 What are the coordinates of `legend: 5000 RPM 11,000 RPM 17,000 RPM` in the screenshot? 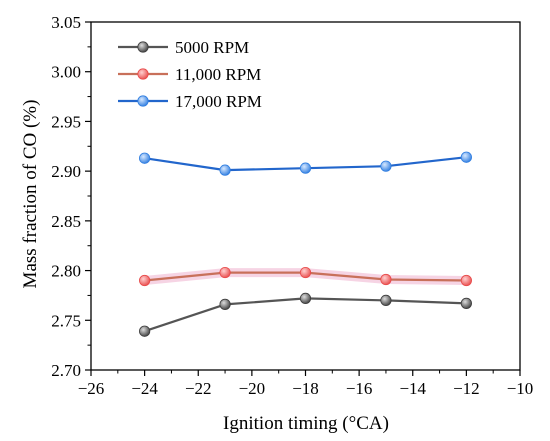 It's located at (190, 74).